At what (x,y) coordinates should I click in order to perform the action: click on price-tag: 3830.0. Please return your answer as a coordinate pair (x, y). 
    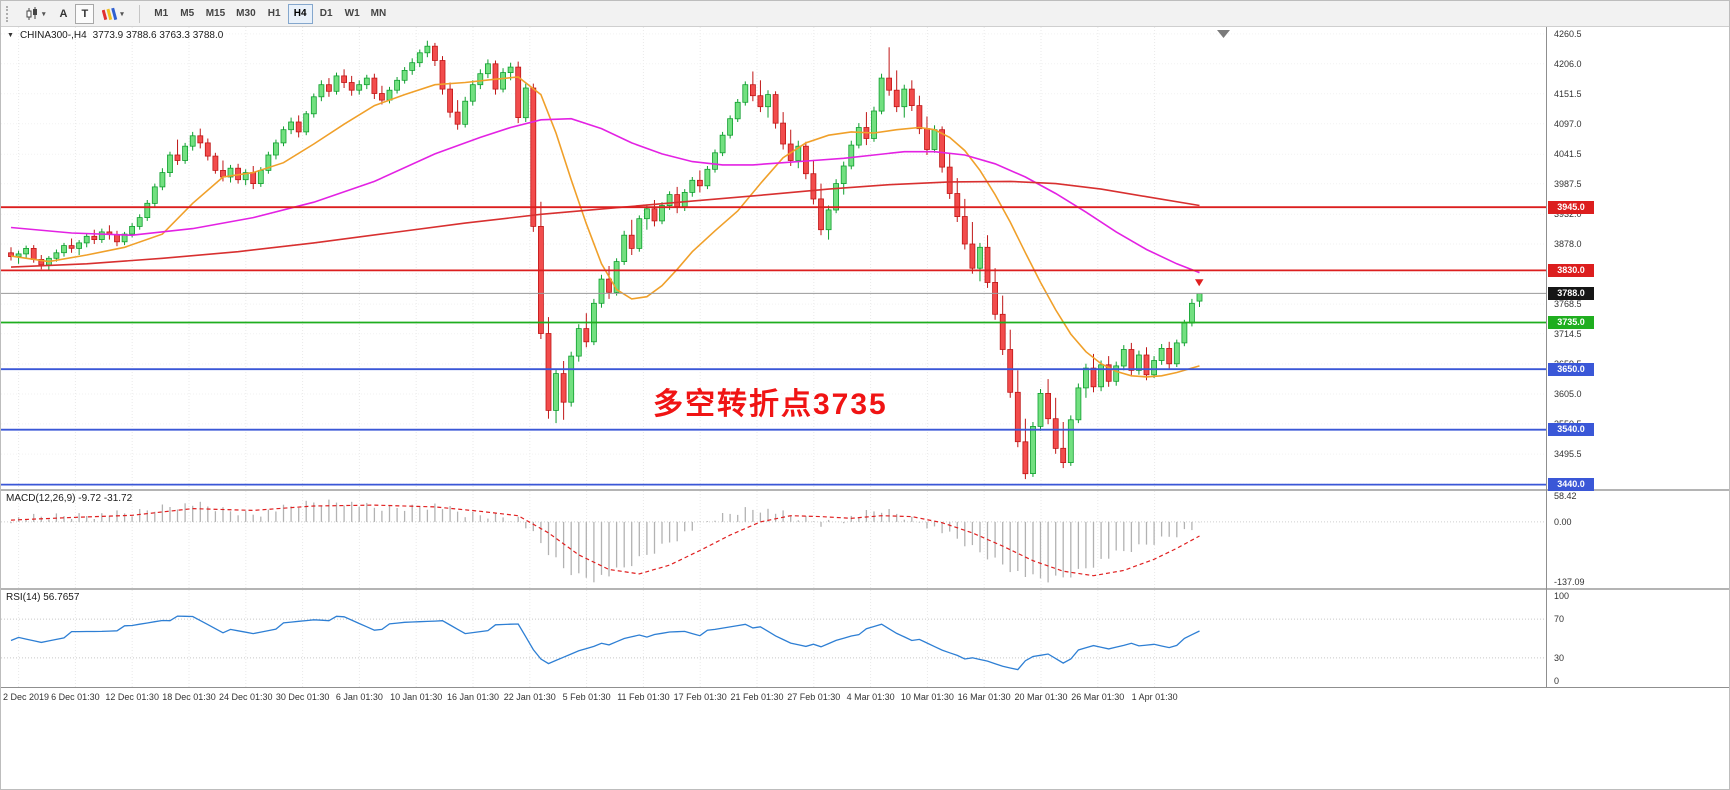
    Looking at the image, I should click on (1571, 270).